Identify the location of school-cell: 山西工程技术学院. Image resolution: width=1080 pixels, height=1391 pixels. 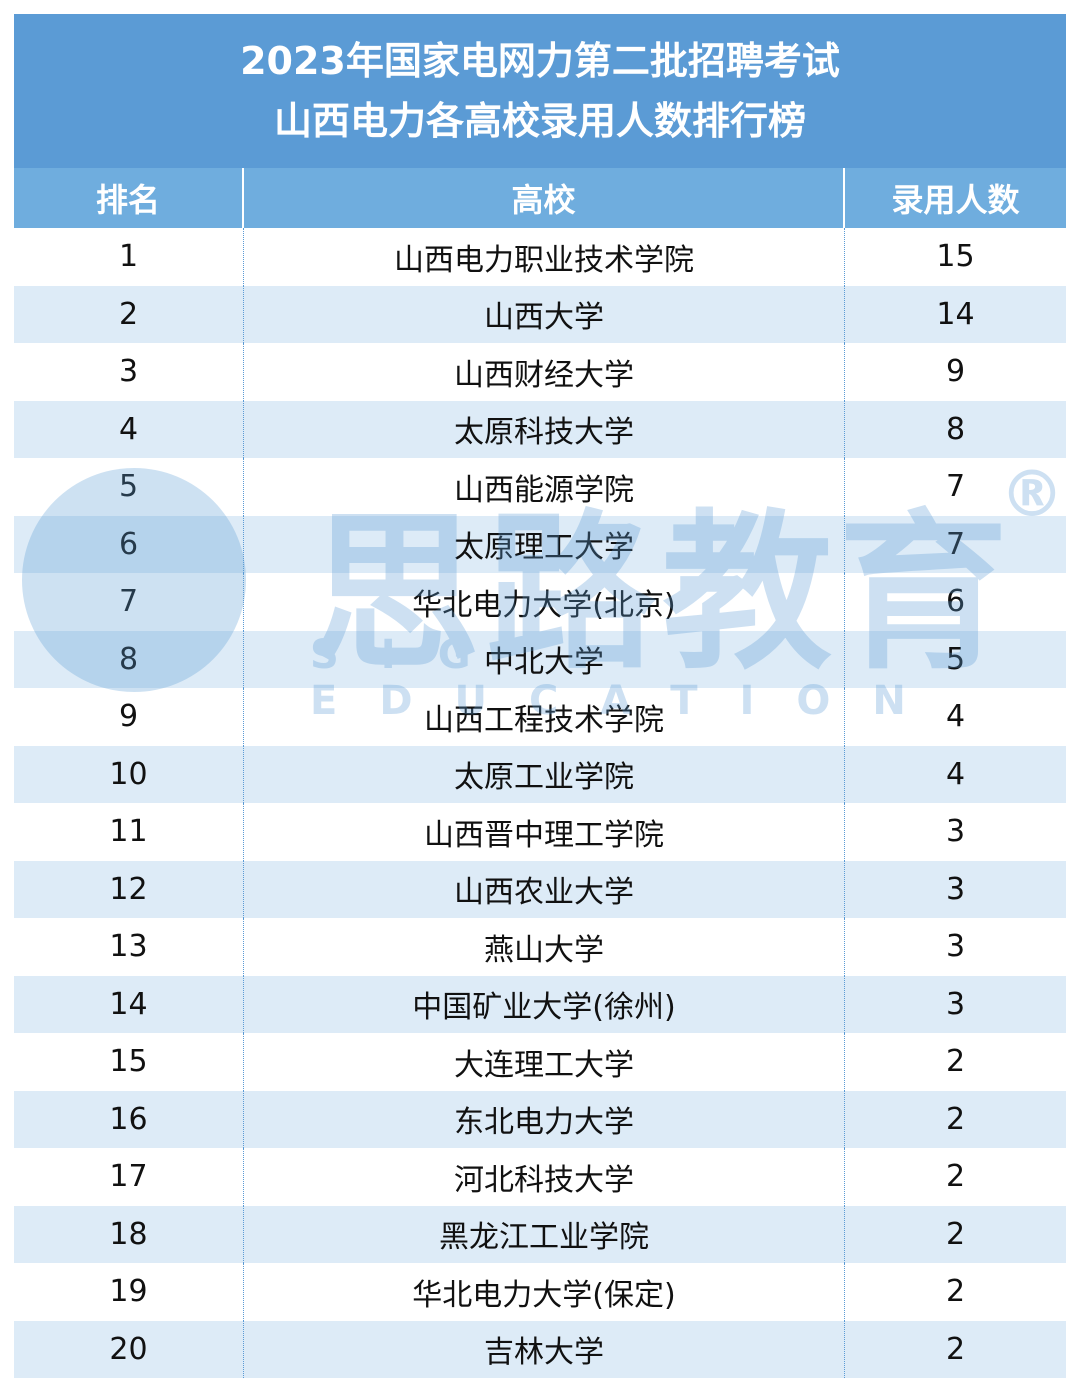
(544, 717).